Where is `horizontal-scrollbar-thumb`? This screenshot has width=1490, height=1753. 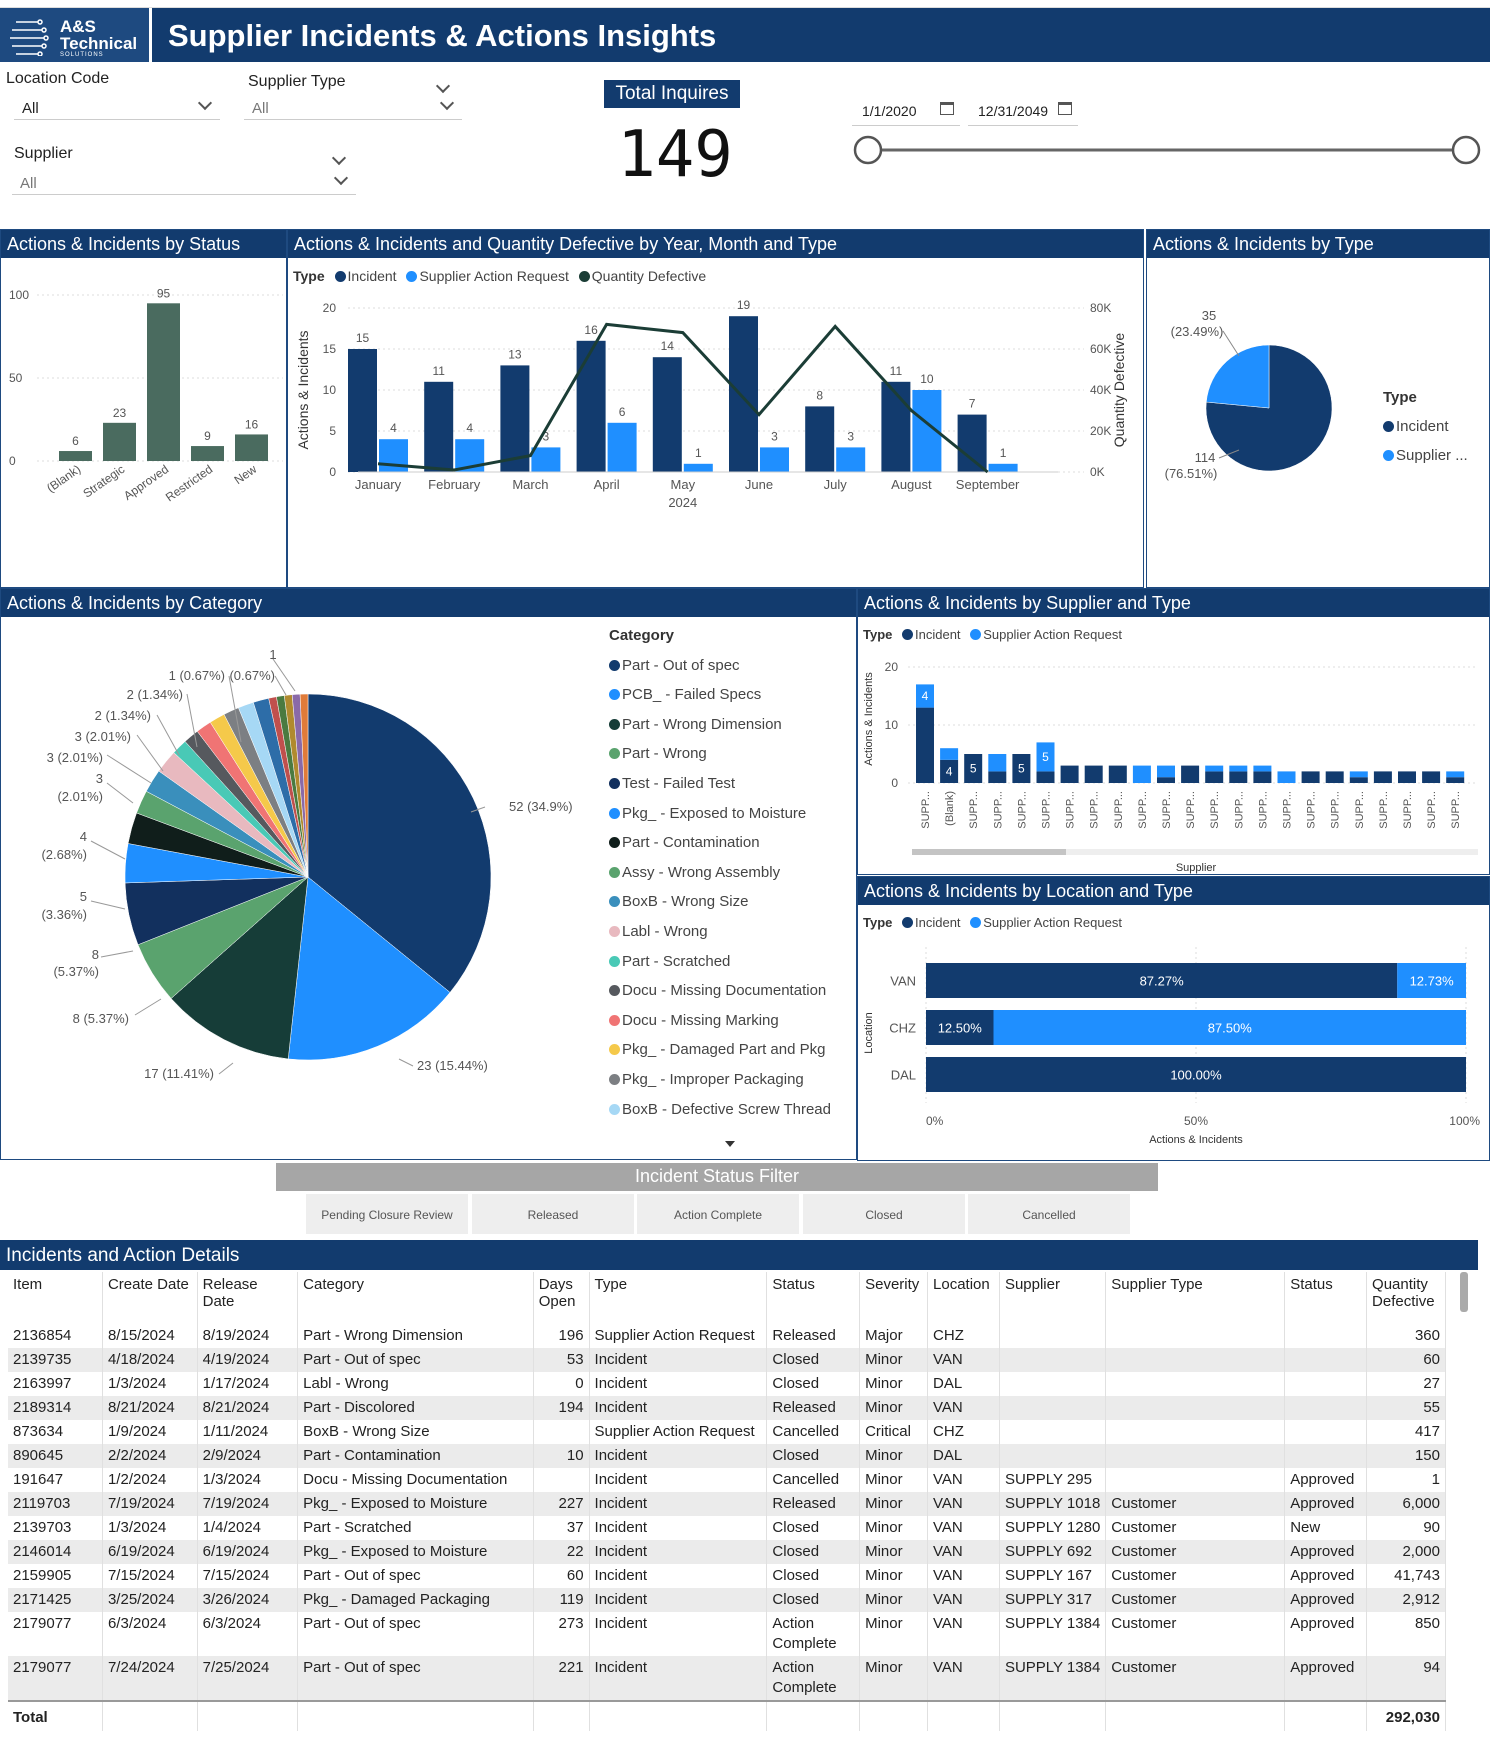 horizontal-scrollbar-thumb is located at coordinates (989, 852).